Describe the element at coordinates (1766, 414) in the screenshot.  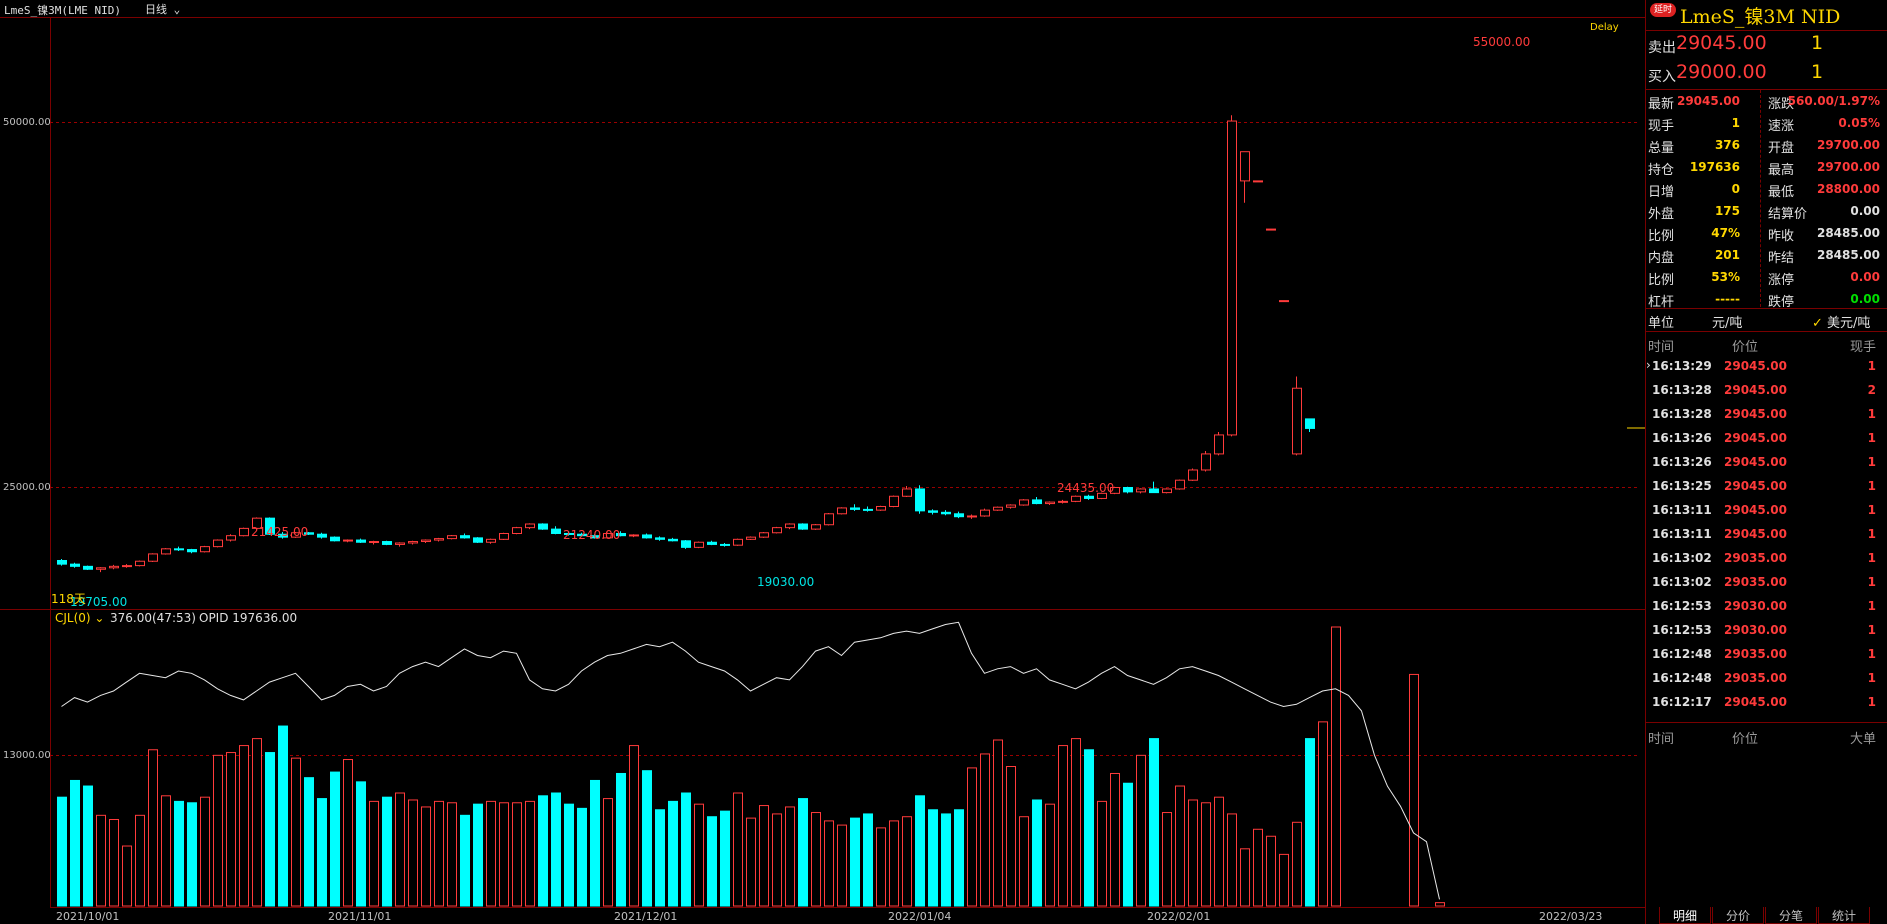
I see `tick-row: 16:13:28 29045.00 1` at that location.